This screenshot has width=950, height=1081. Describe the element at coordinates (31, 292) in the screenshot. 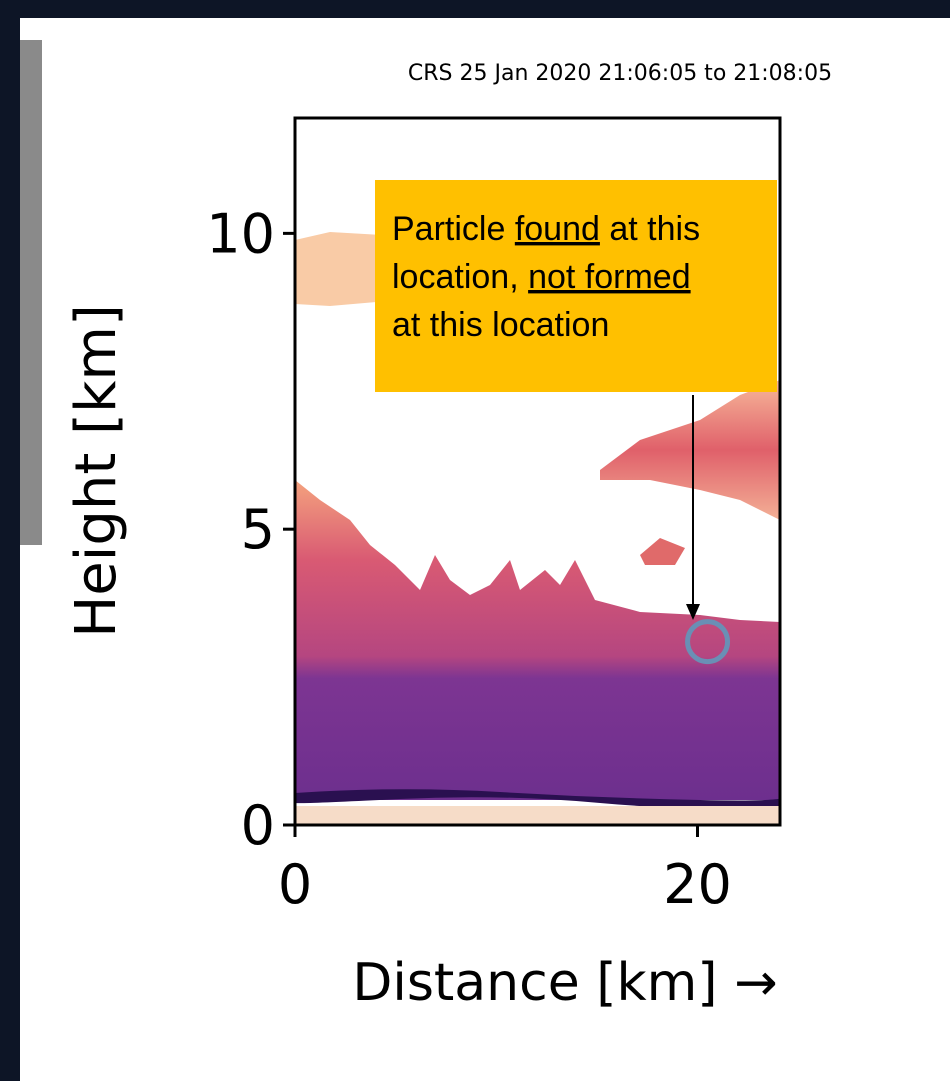

I see `side-strip` at that location.